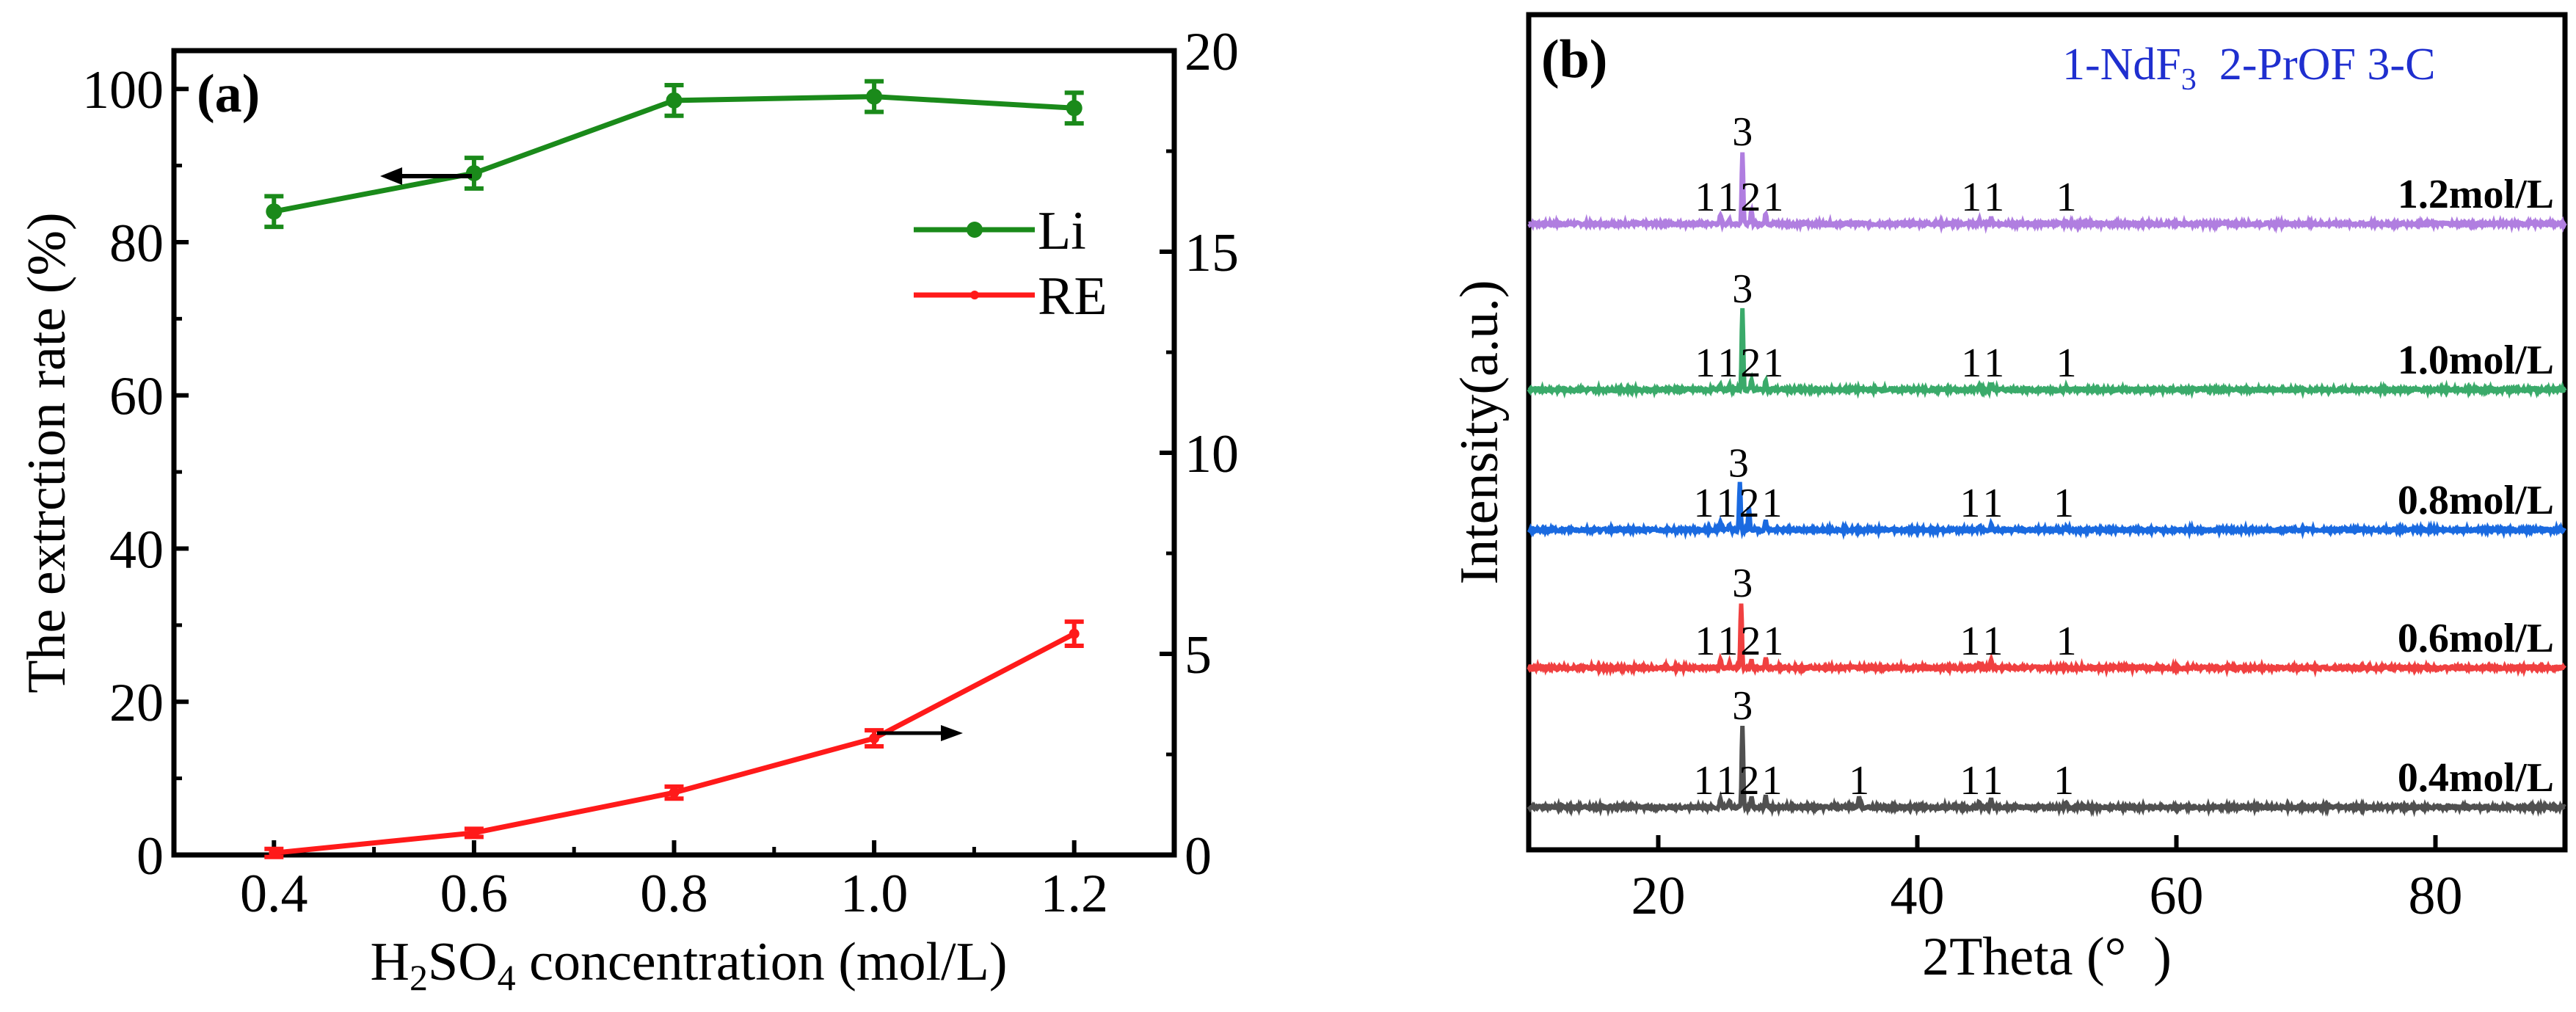  I want to click on trace-1.2mol/L: 1.2mol/L31 1 2 1 1 1 1, so click(2047, 171).